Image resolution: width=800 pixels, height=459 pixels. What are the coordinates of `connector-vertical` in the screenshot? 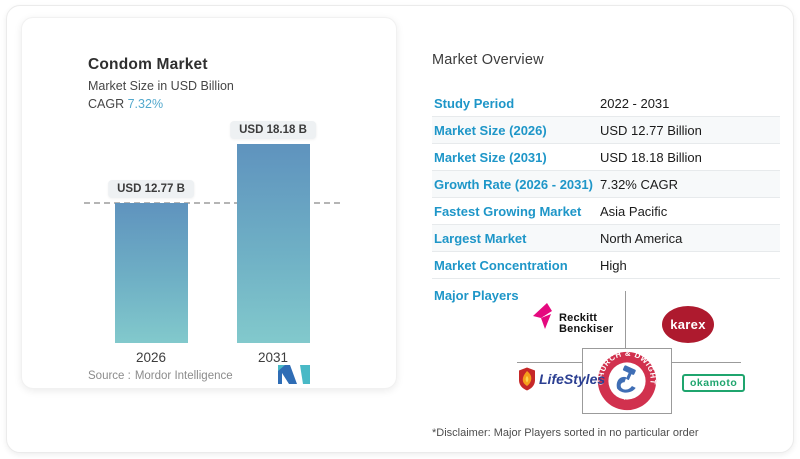 It's located at (625, 319).